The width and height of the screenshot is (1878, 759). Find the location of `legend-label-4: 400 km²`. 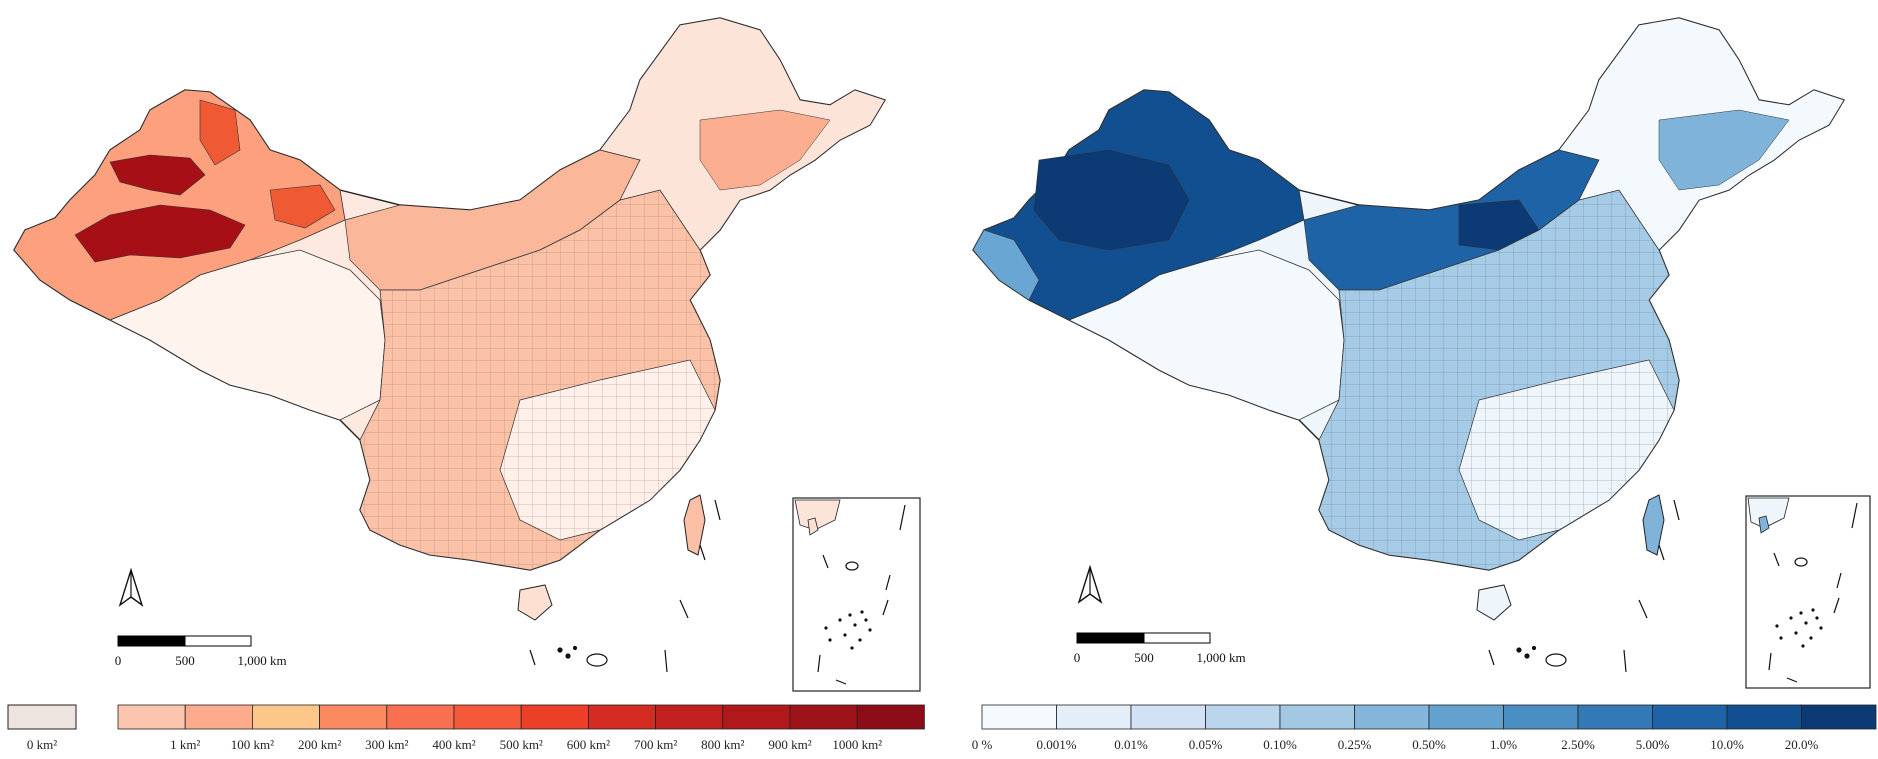

legend-label-4: 400 km² is located at coordinates (453, 744).